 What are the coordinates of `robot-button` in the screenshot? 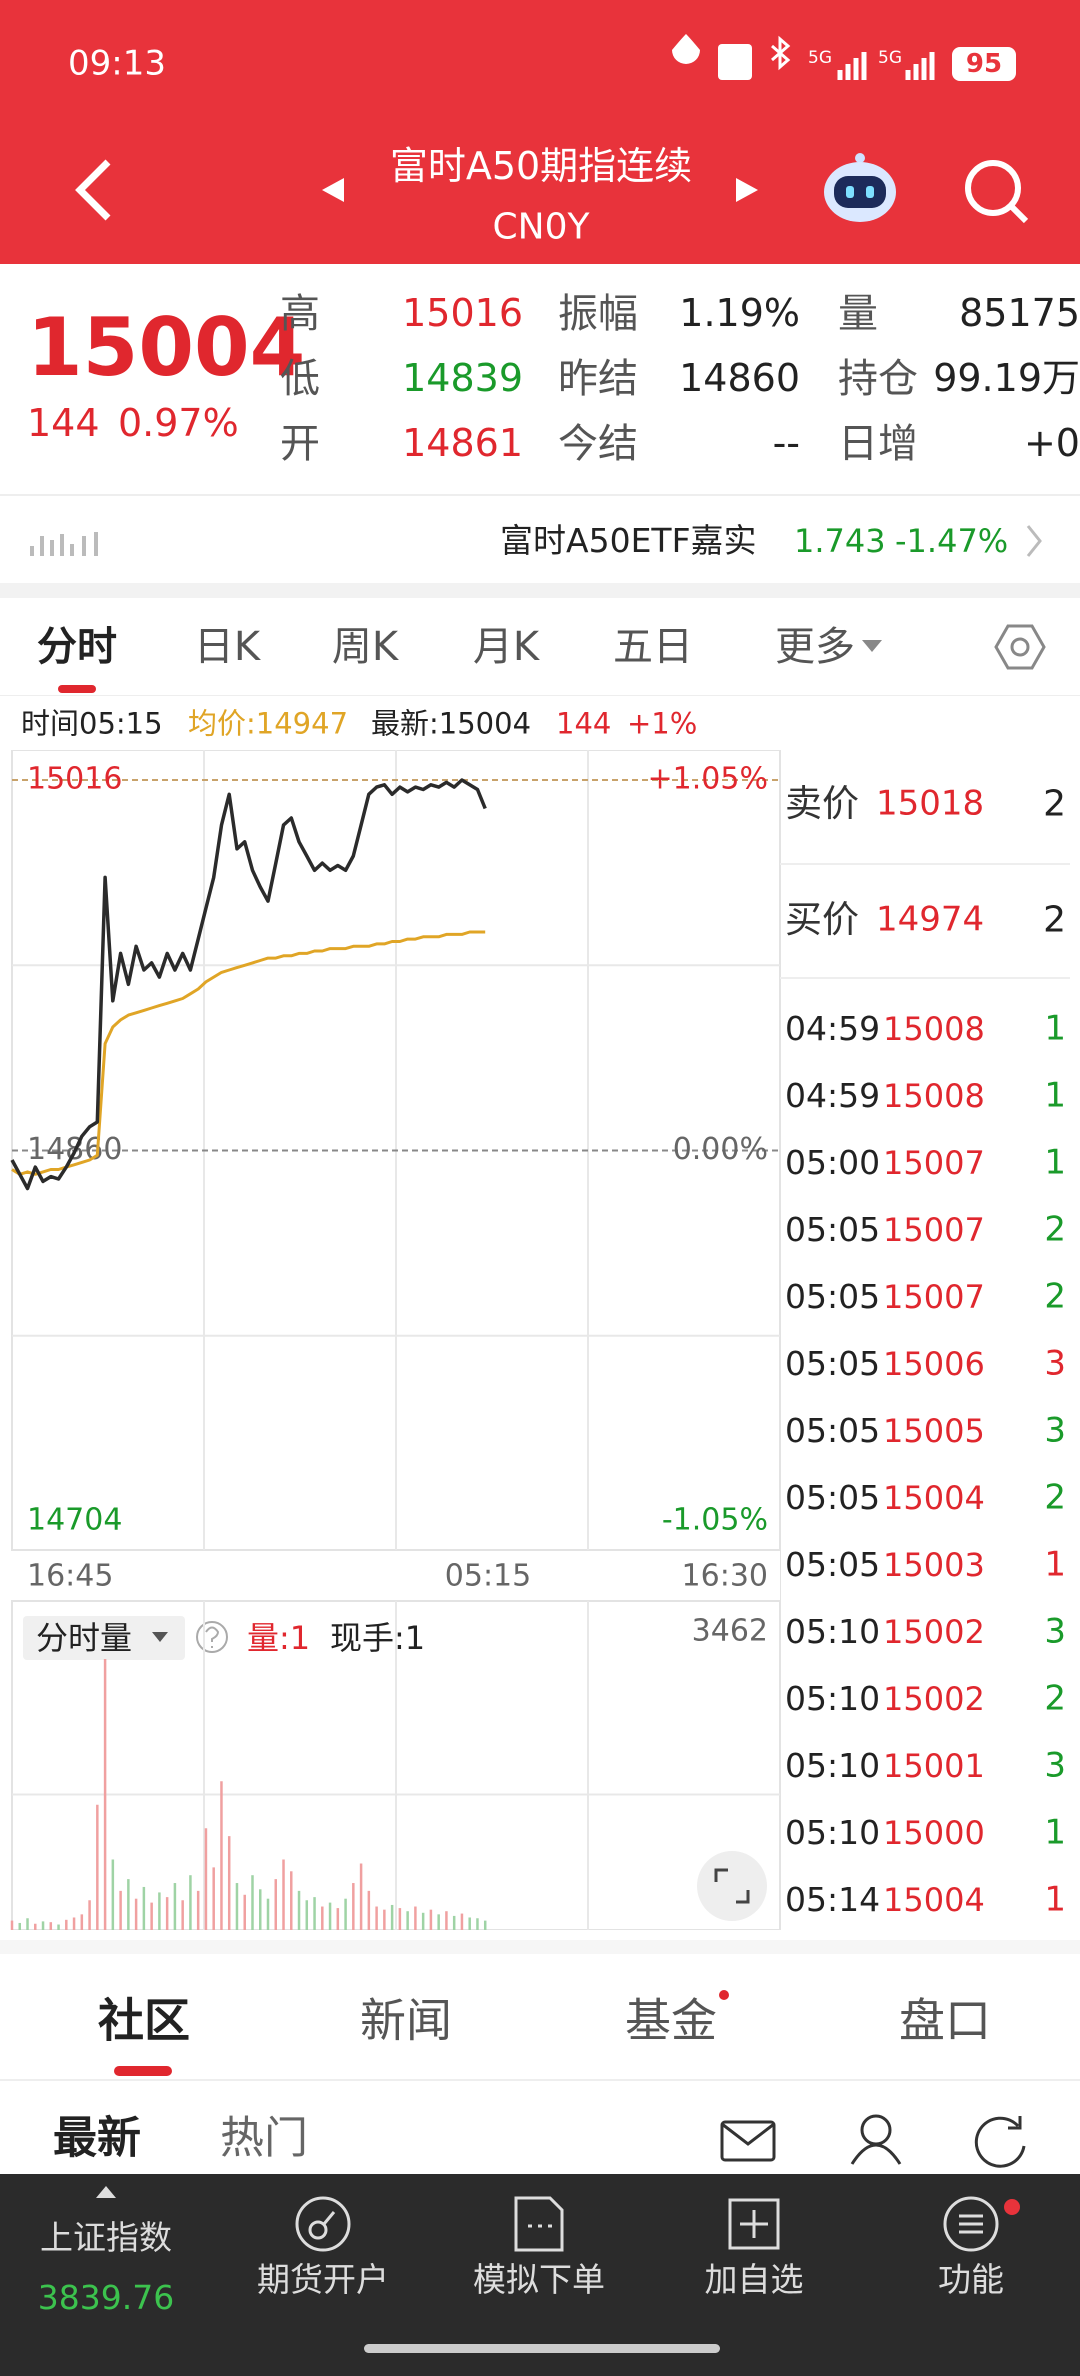 It's located at (860, 187).